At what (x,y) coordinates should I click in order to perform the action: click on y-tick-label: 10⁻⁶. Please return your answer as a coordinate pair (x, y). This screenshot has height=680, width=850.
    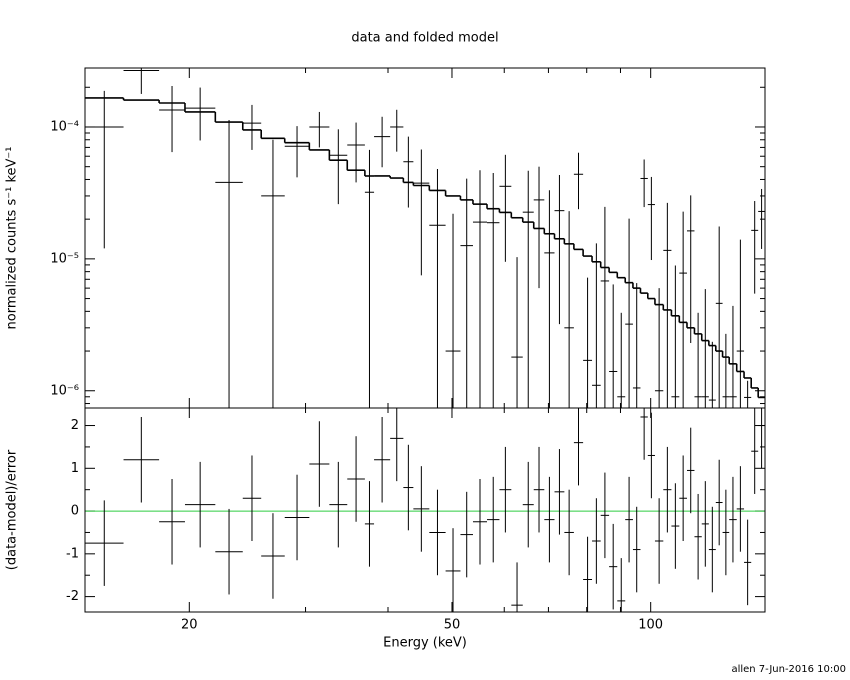
    Looking at the image, I should click on (64, 390).